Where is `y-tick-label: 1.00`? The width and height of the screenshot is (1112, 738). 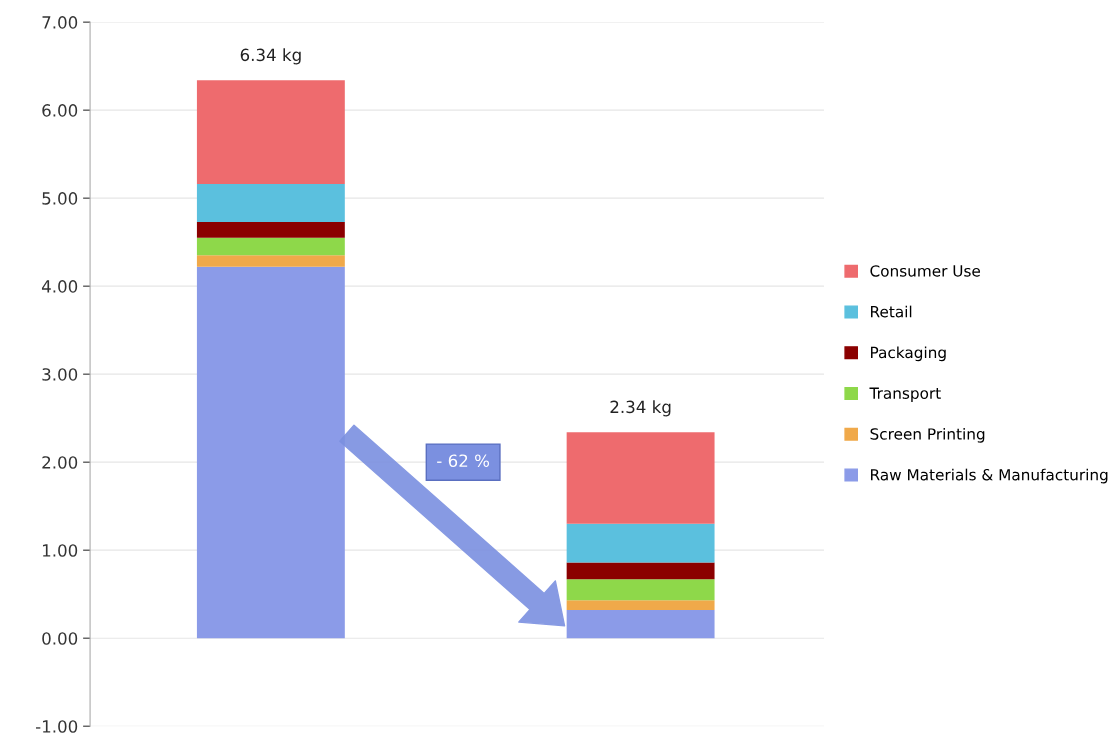
y-tick-label: 1.00 is located at coordinates (60, 550).